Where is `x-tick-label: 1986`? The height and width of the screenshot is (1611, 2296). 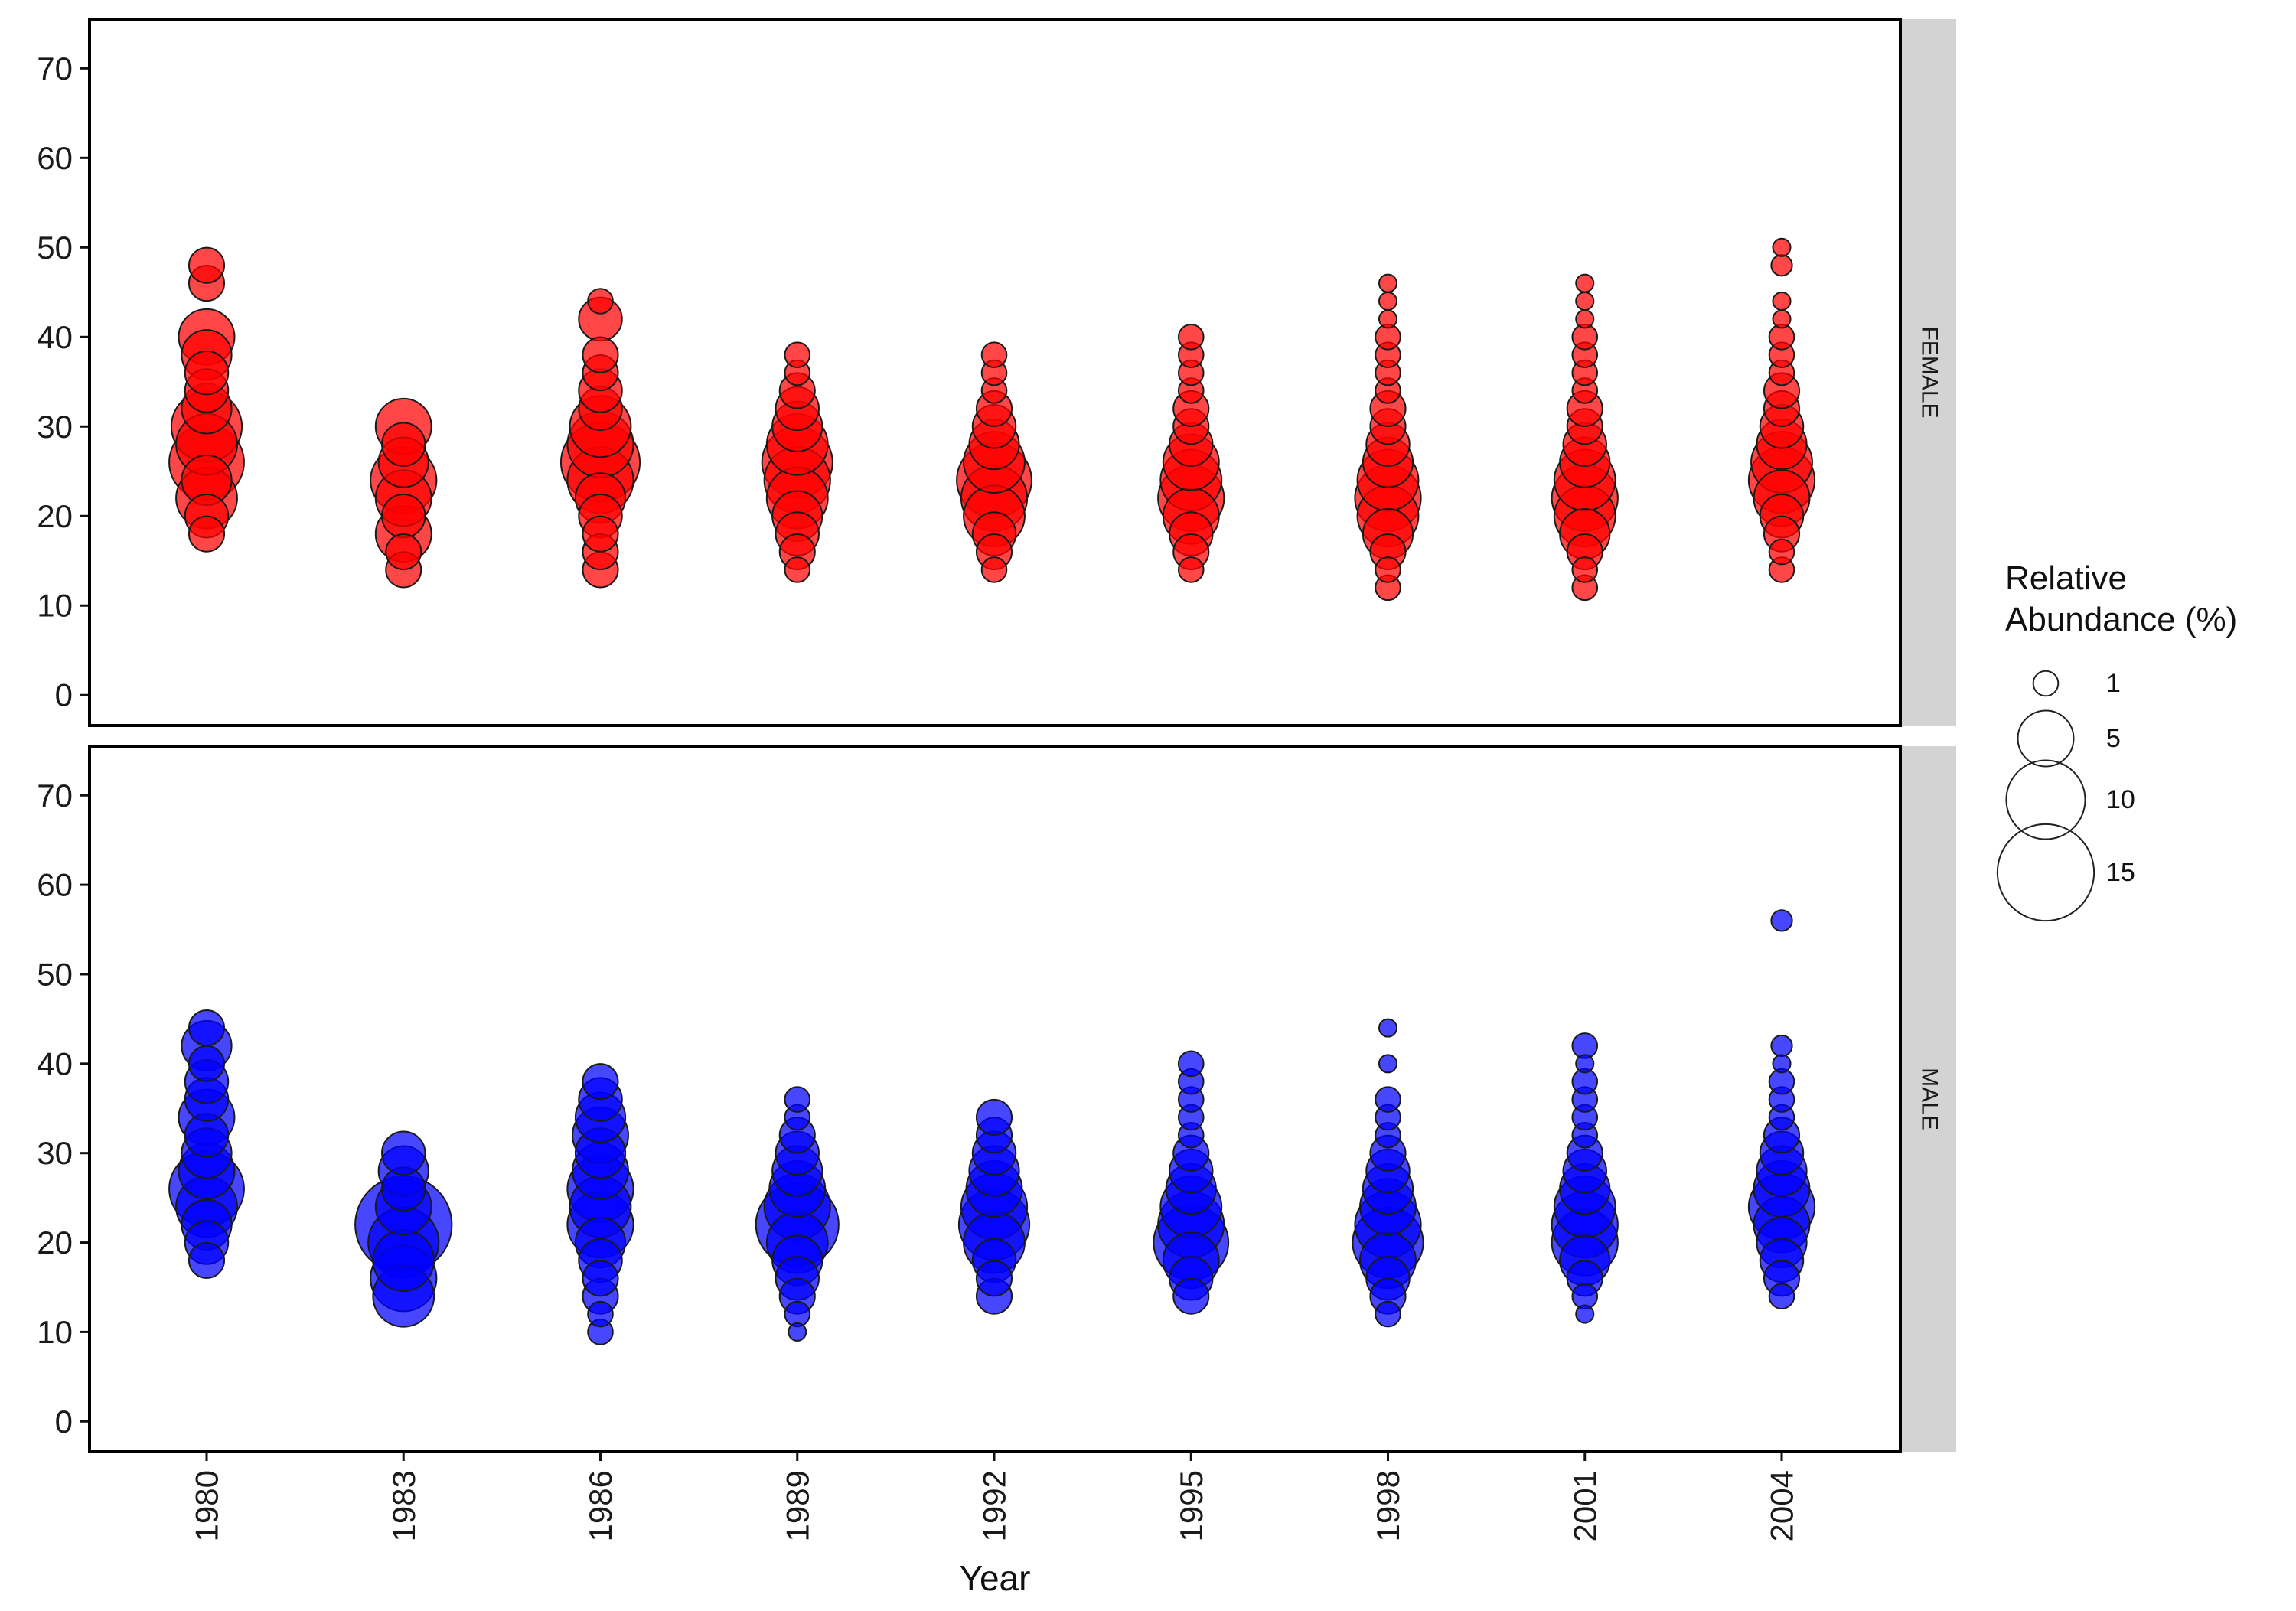
x-tick-label: 1986 is located at coordinates (600, 1505).